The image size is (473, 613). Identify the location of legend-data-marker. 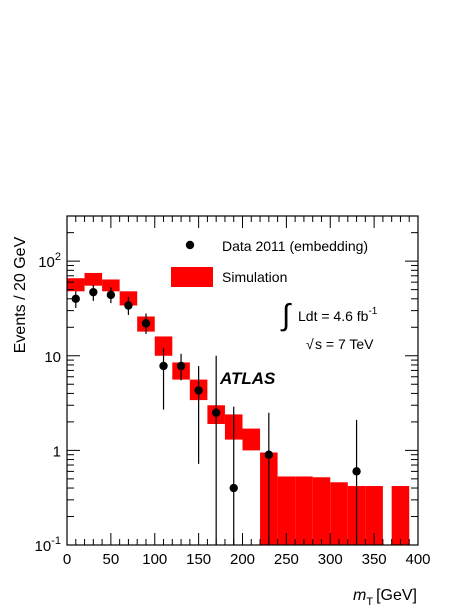
(190, 245).